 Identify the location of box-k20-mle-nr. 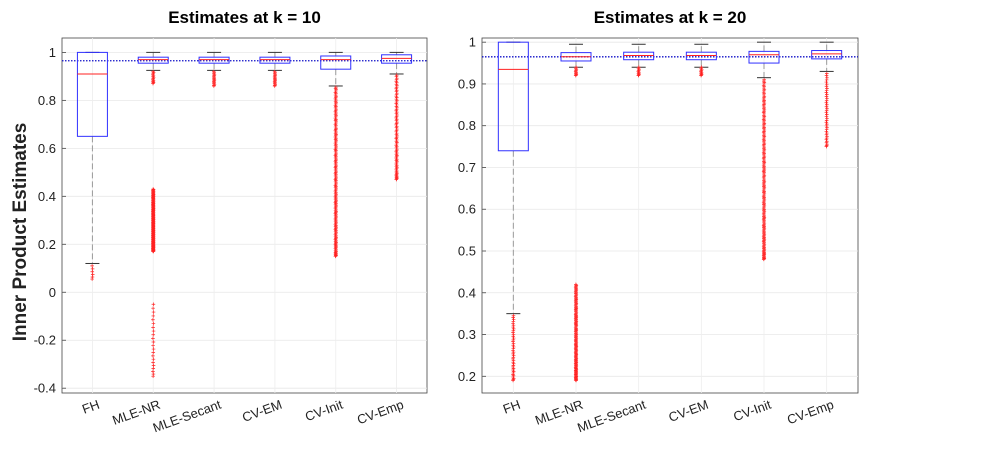
(576, 213).